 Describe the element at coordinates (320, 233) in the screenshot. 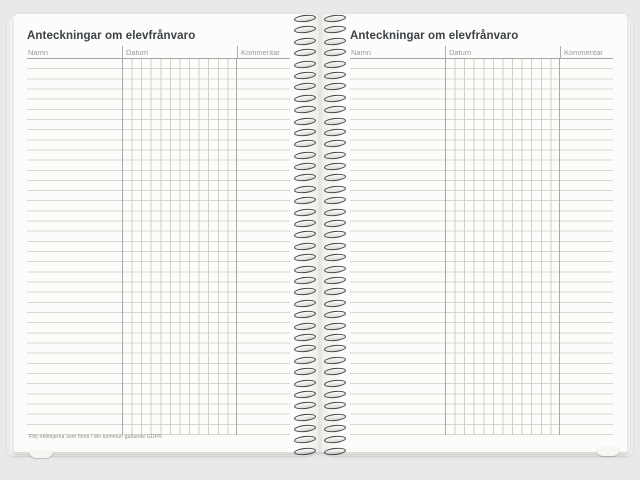

I see `spine-seam` at that location.